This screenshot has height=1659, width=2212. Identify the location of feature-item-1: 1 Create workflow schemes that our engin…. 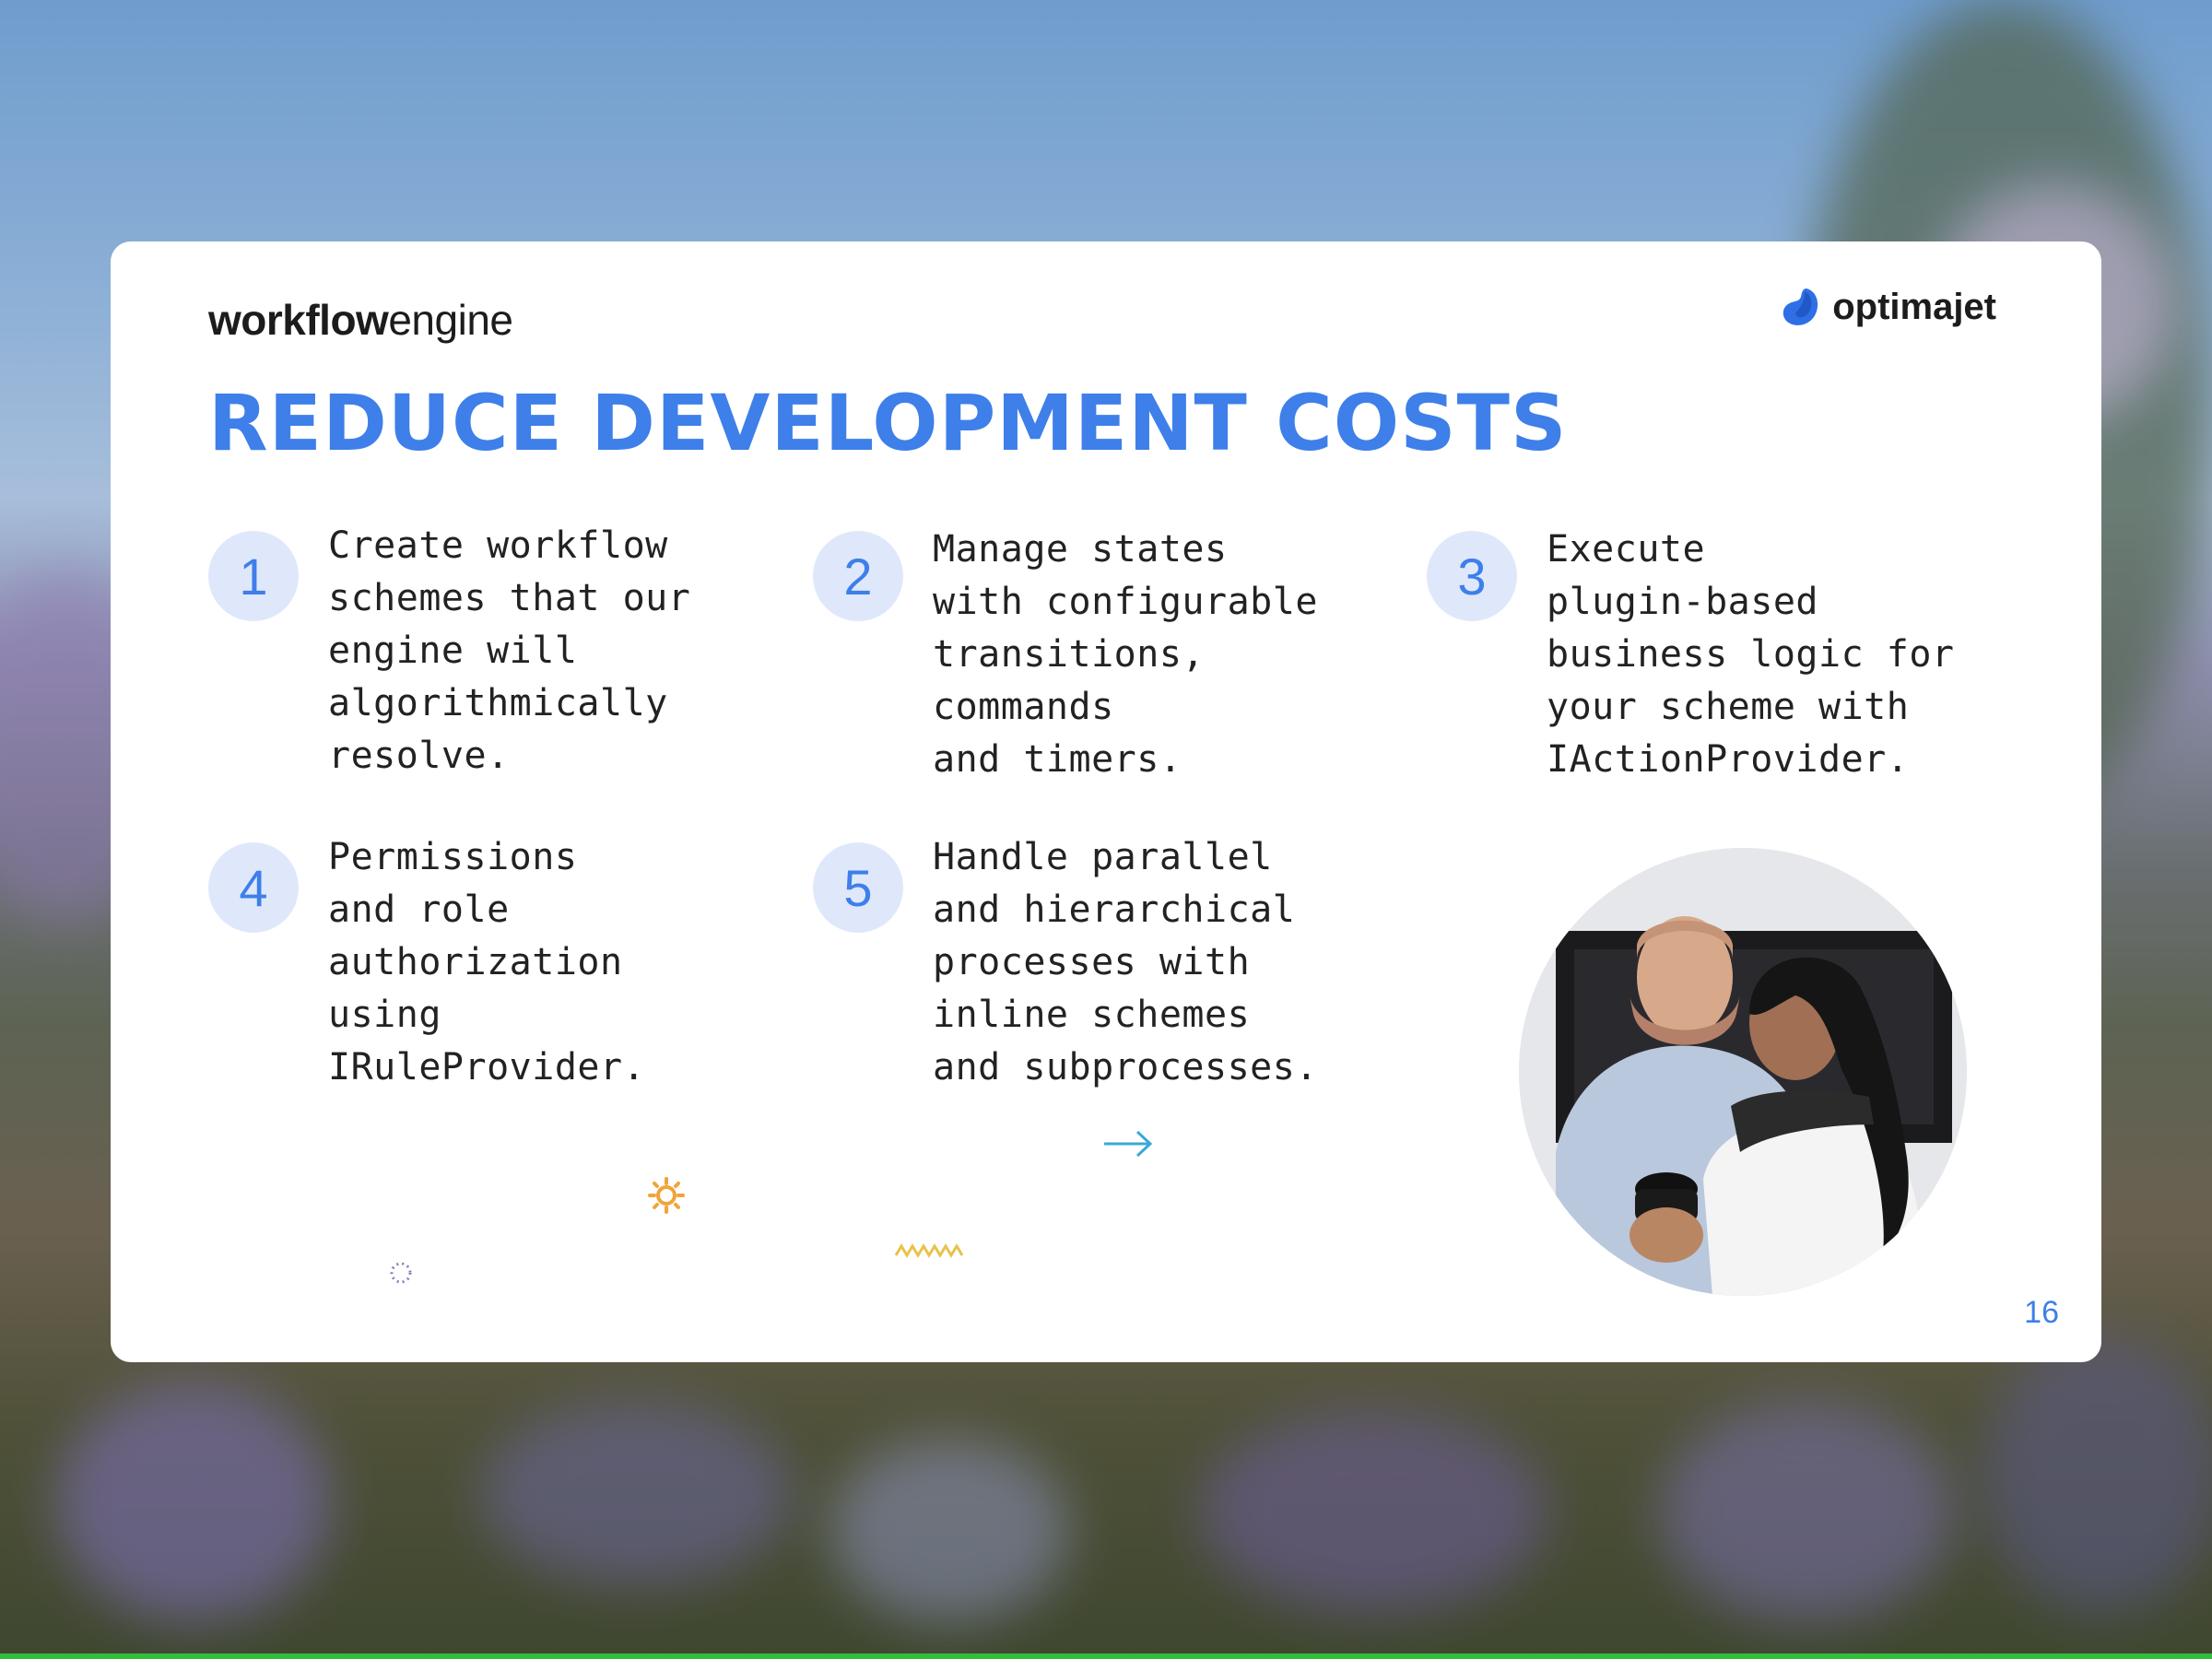
(449, 653).